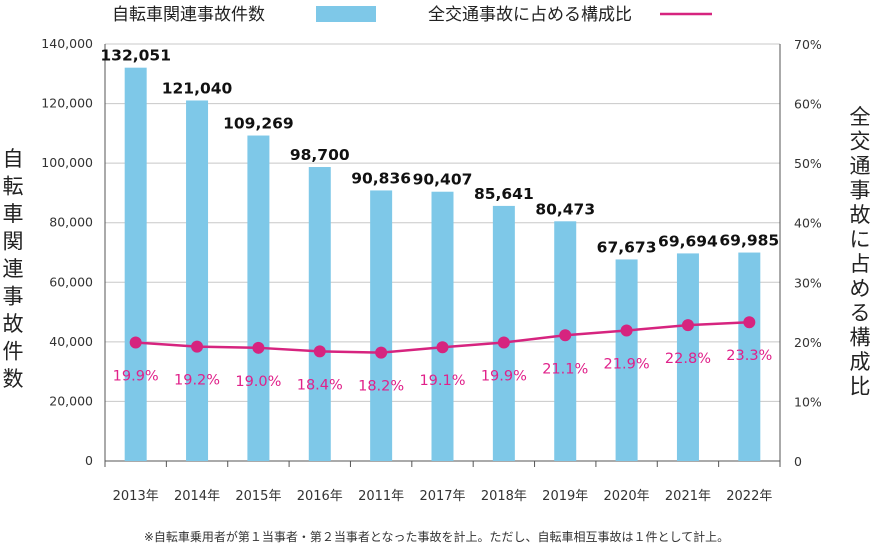  I want to click on percent-value-label: 18.2%, so click(381, 387).